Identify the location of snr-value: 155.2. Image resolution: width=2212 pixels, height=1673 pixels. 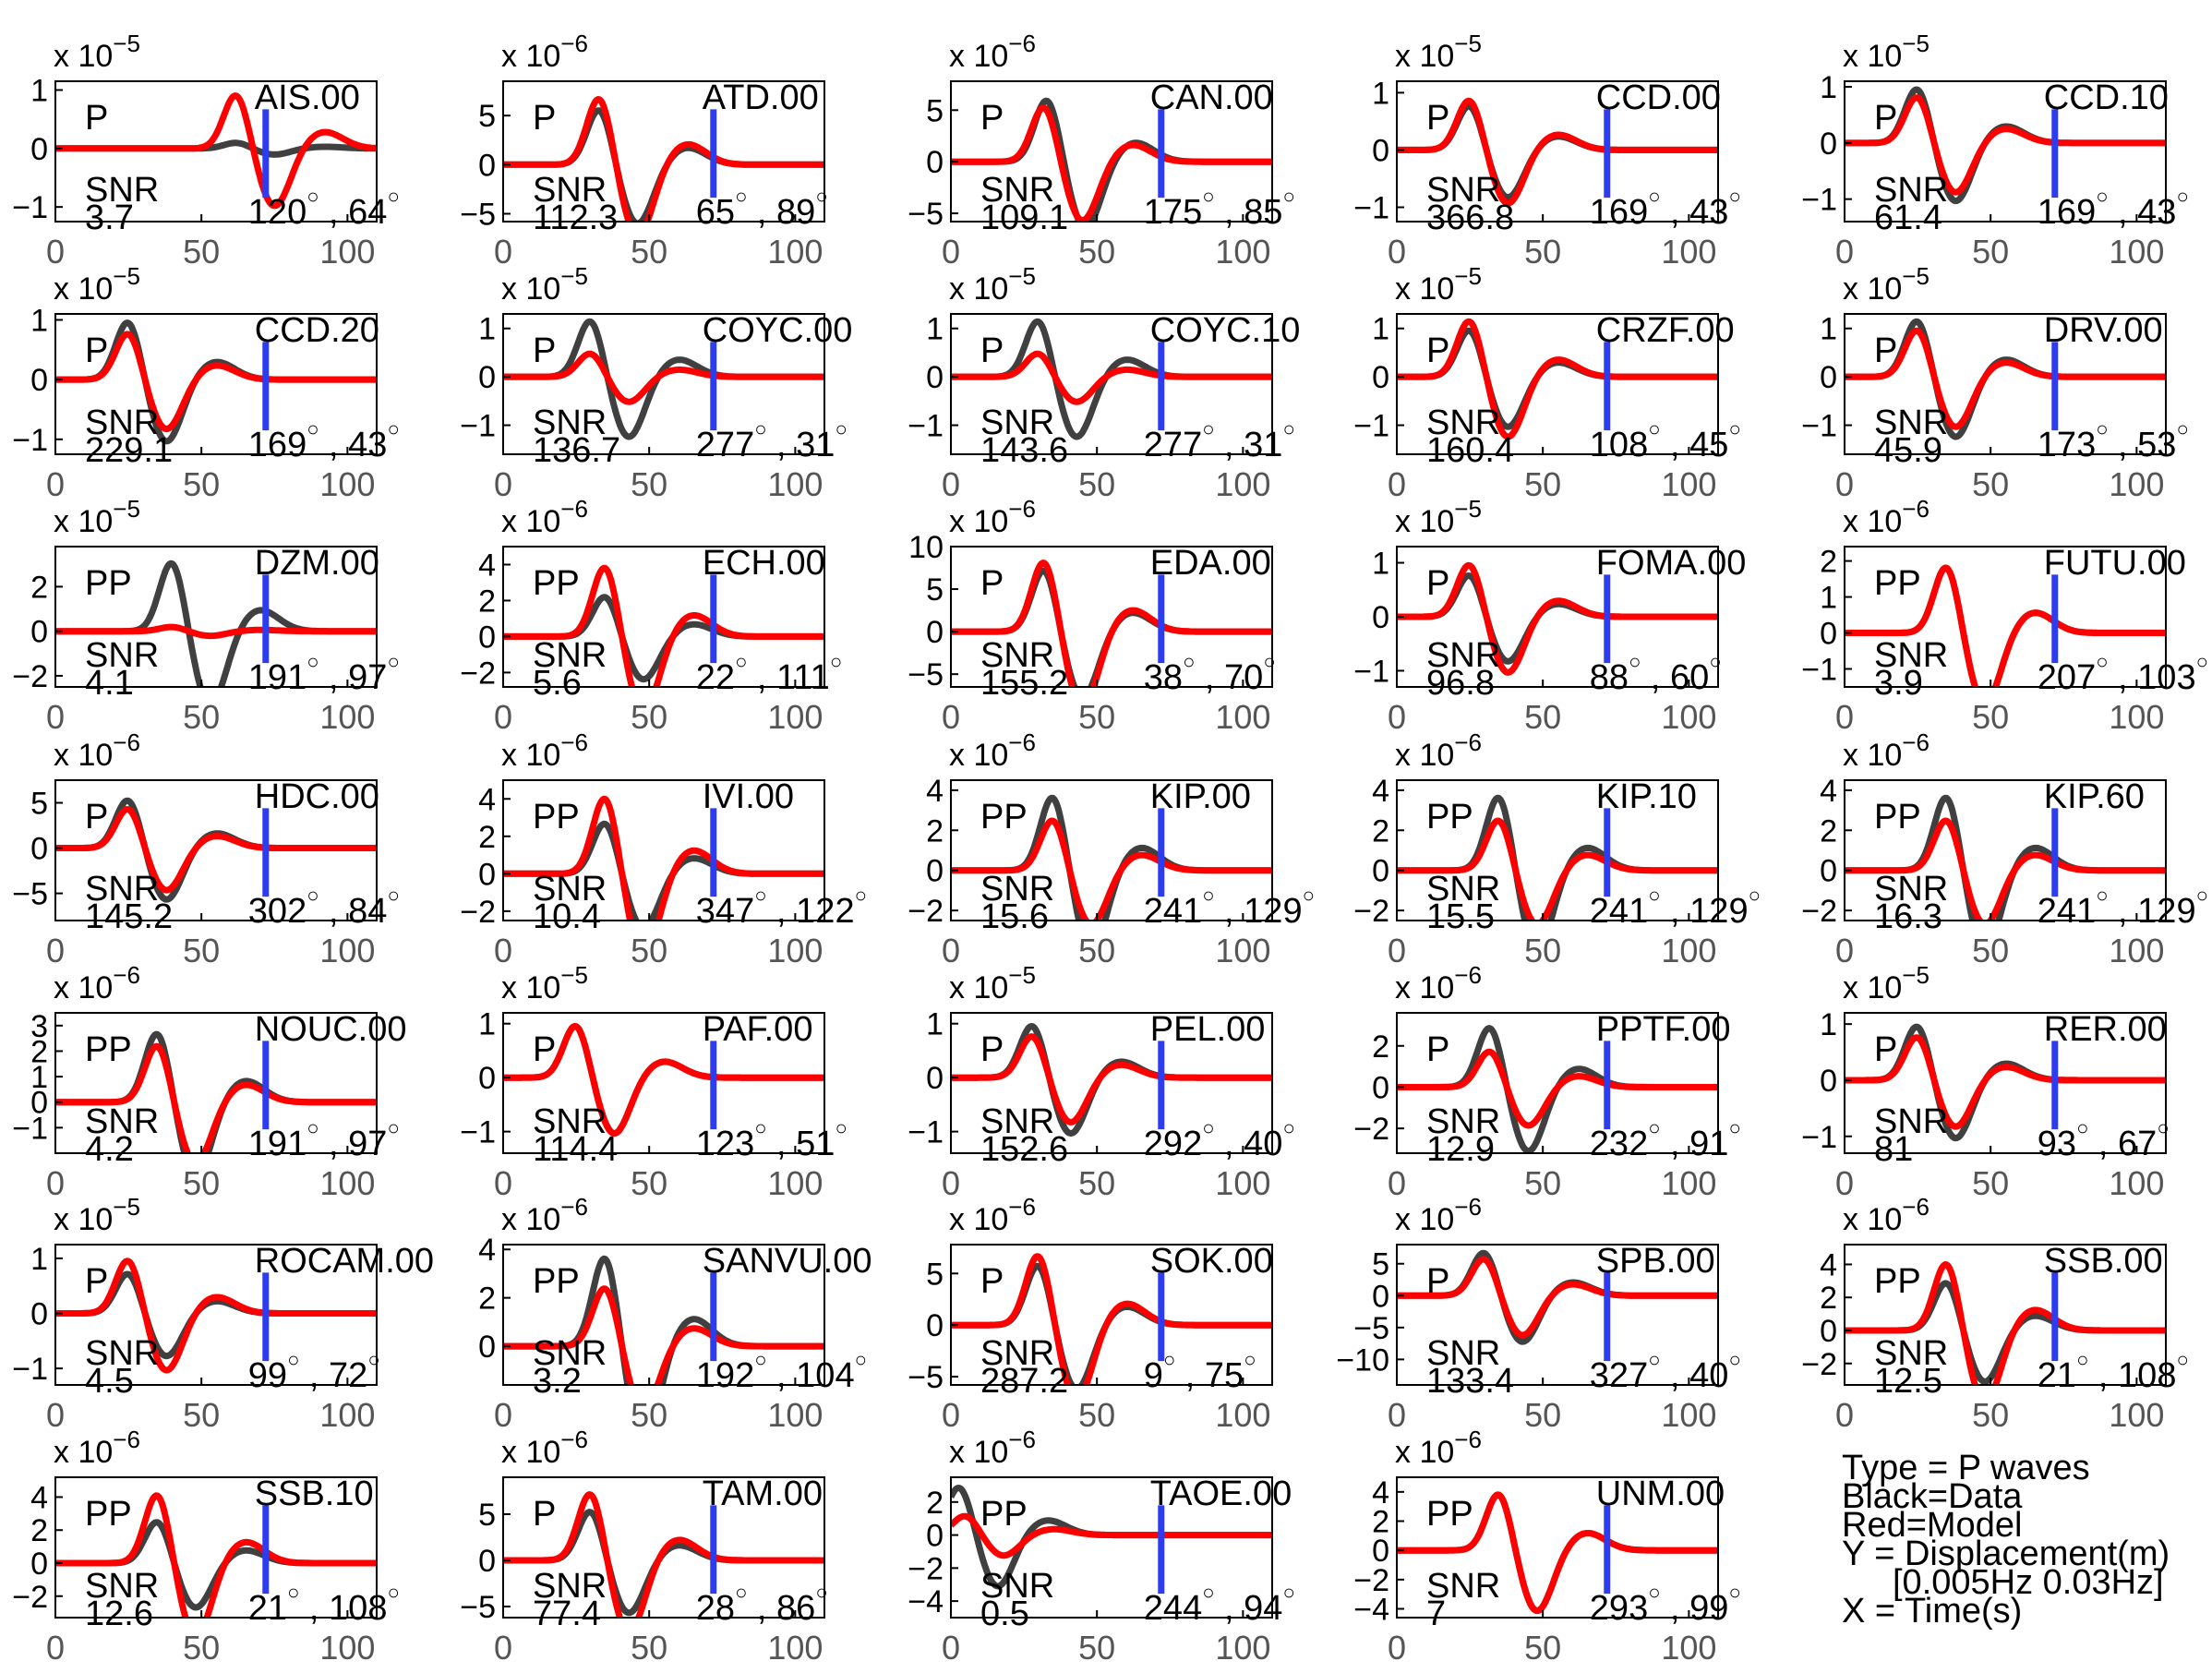
(1024, 683).